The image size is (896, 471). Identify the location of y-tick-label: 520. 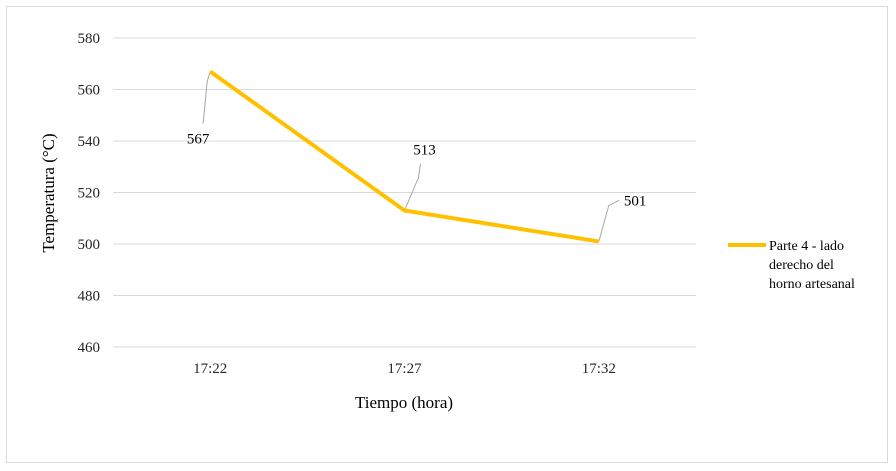
(89, 194).